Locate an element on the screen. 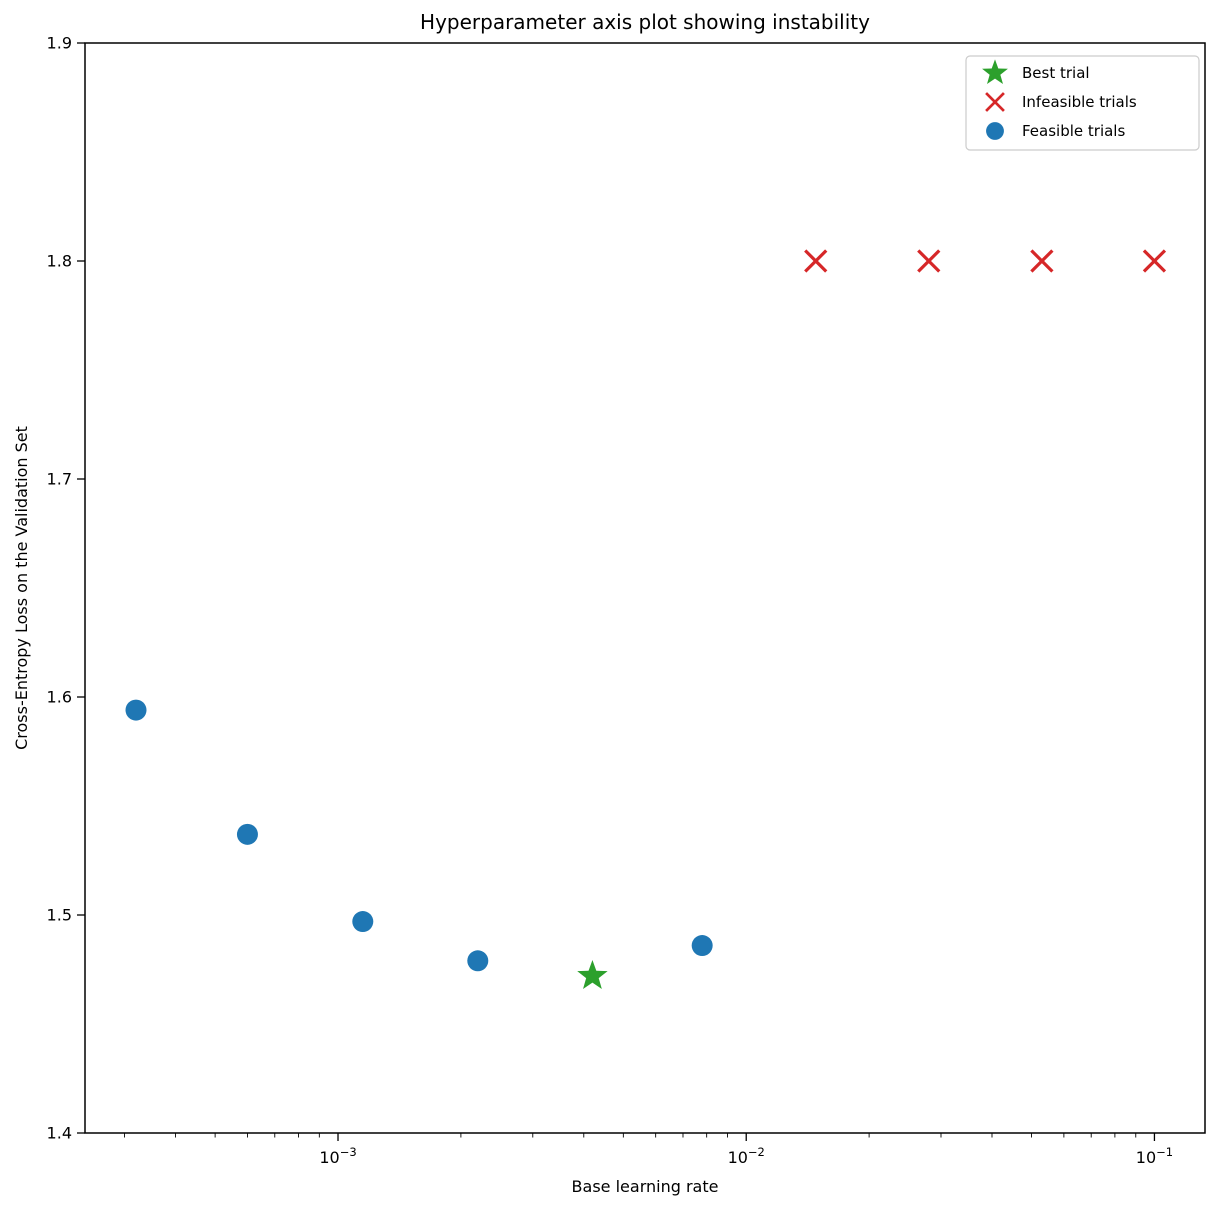 The width and height of the screenshot is (1217, 1209). x-tick-label: 10⁻² is located at coordinates (746, 1156).